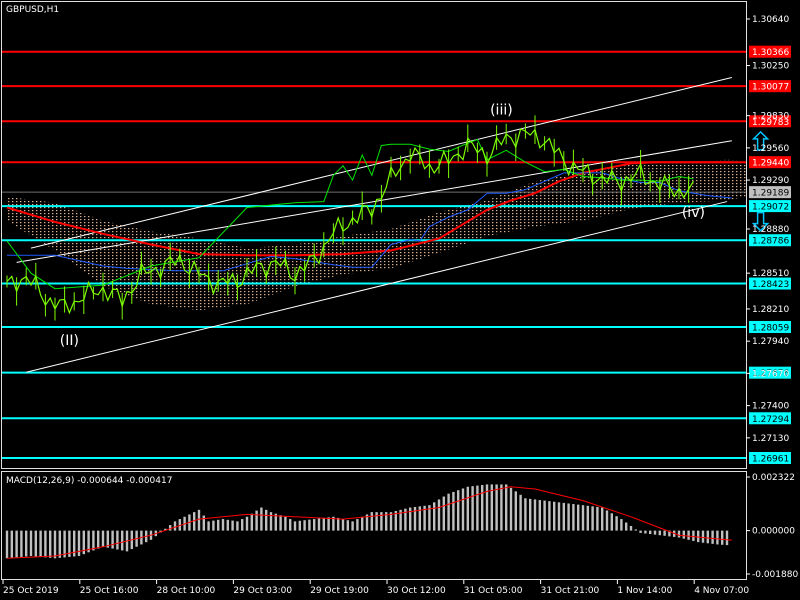  I want to click on wave-label: (iv), so click(693, 213).